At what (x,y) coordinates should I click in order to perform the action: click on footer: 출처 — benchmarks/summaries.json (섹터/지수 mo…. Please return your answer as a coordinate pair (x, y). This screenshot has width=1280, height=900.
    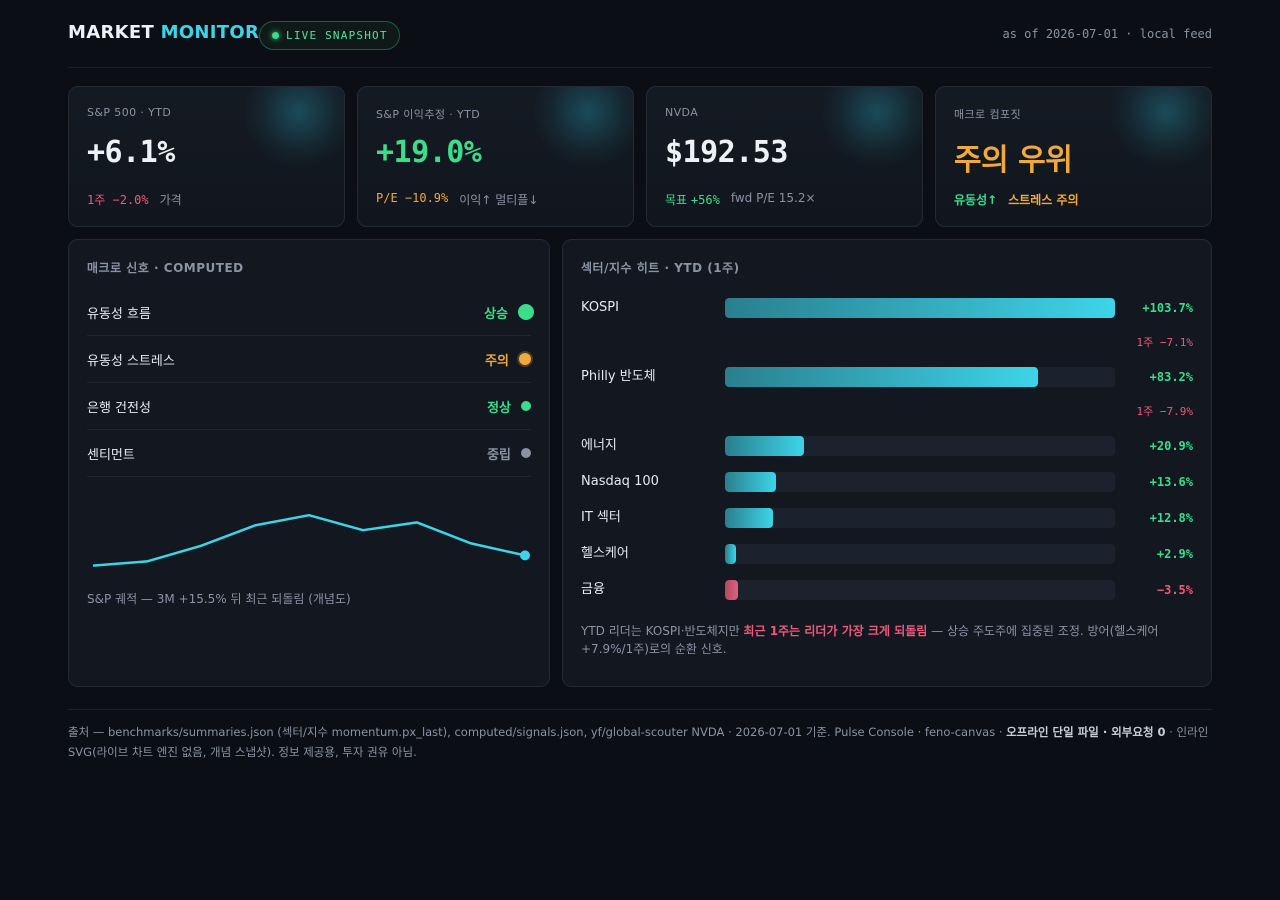
    Looking at the image, I should click on (640, 742).